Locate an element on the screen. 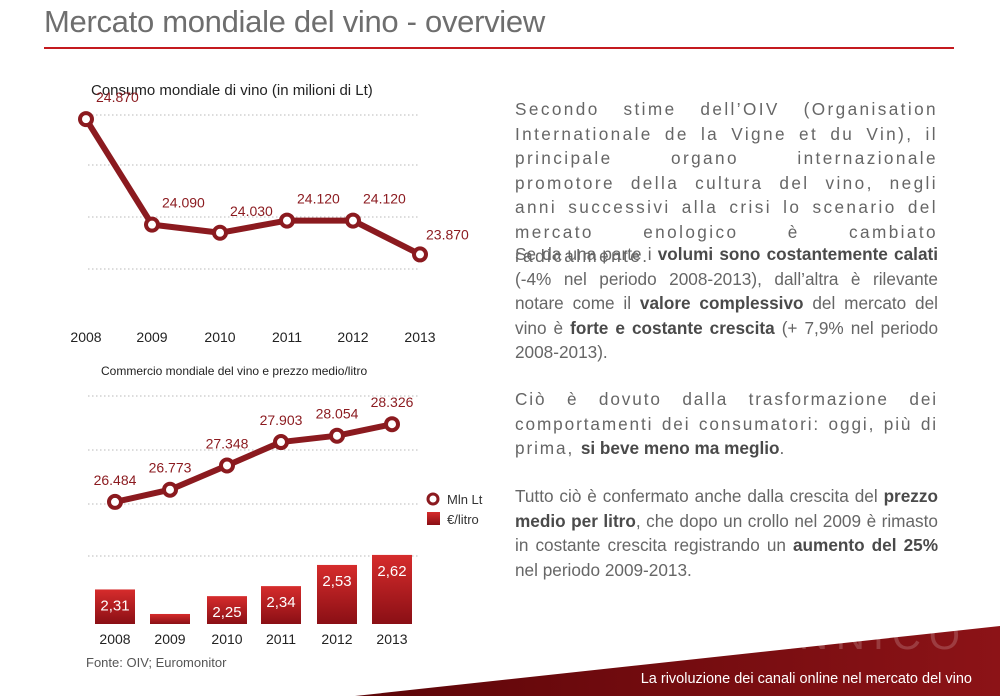 The image size is (1000, 696). chart1-data-label-2010: 24.030 is located at coordinates (251, 211).